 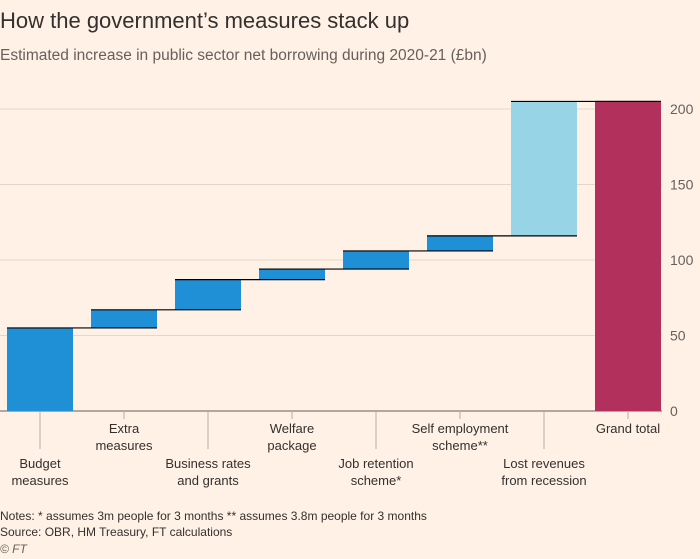 I want to click on category-label: from recession, so click(x=543, y=480).